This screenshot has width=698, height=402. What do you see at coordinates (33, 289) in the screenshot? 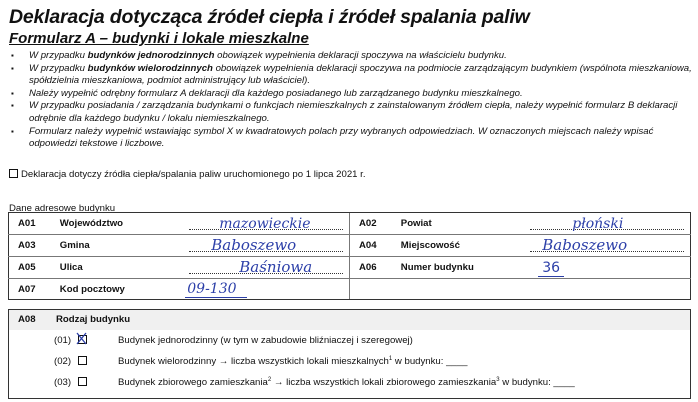
I see `field-code: A07` at bounding box center [33, 289].